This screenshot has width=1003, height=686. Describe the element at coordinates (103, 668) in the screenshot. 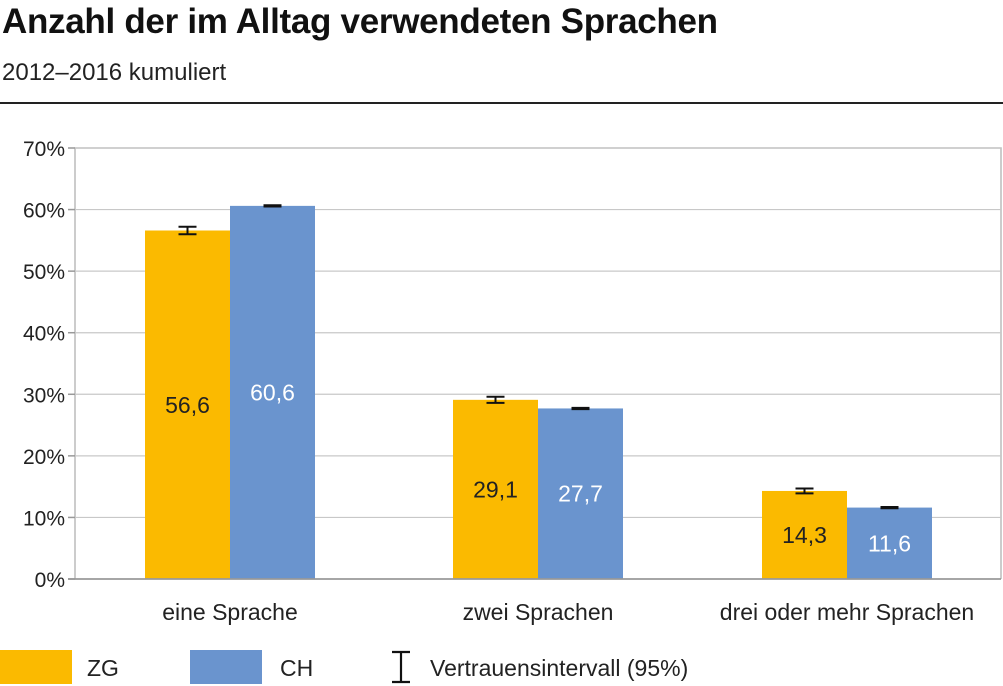

I see `legend-label-ZG: ZG` at that location.